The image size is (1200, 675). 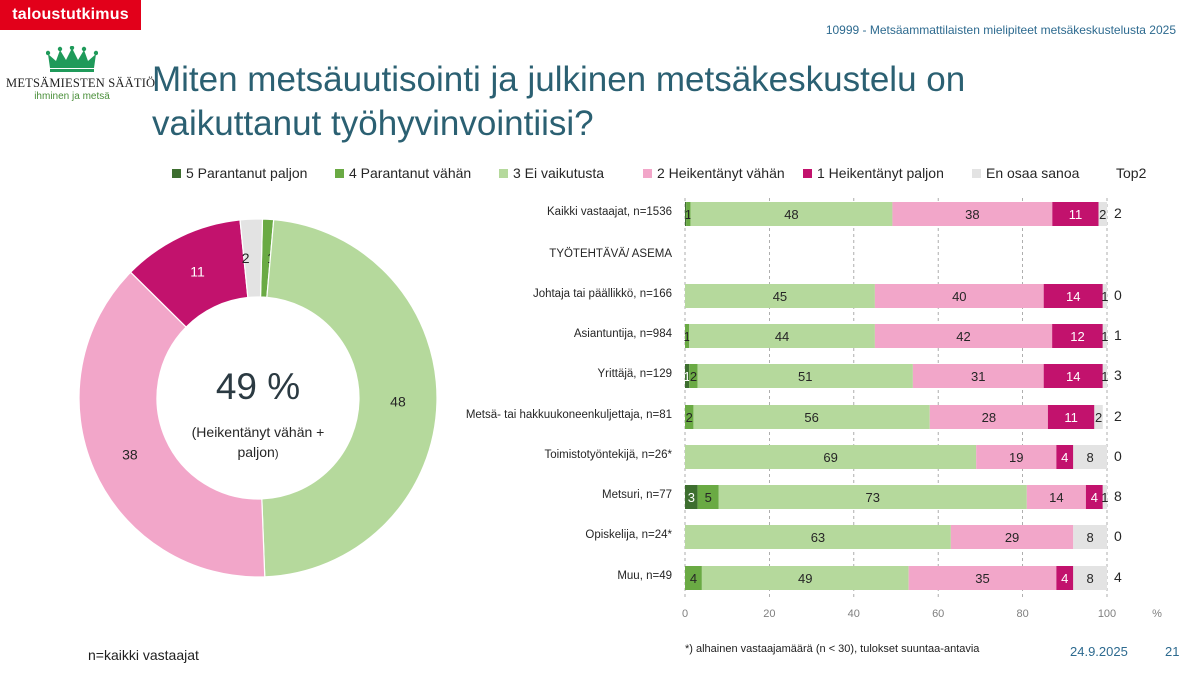 What do you see at coordinates (398, 402) in the screenshot?
I see `donut-label-c3: 48` at bounding box center [398, 402].